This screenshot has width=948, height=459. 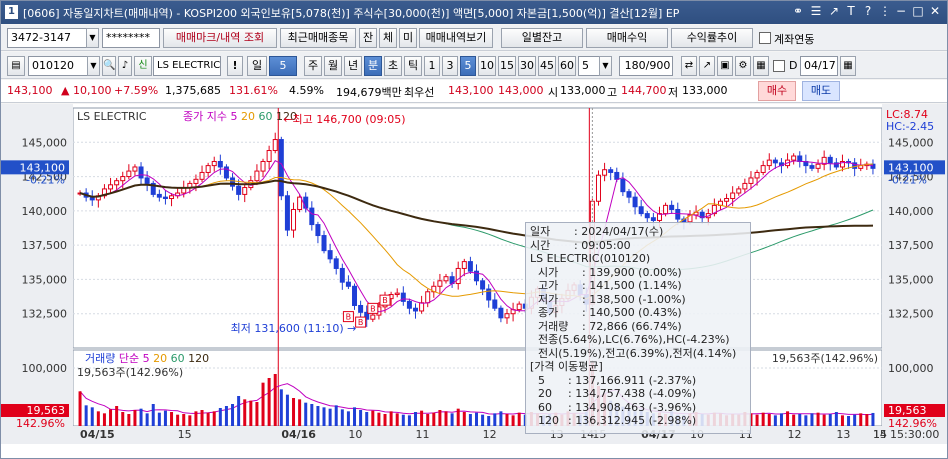 What do you see at coordinates (40, 423) in the screenshot?
I see `vol-pct-left: 142.96%` at bounding box center [40, 423].